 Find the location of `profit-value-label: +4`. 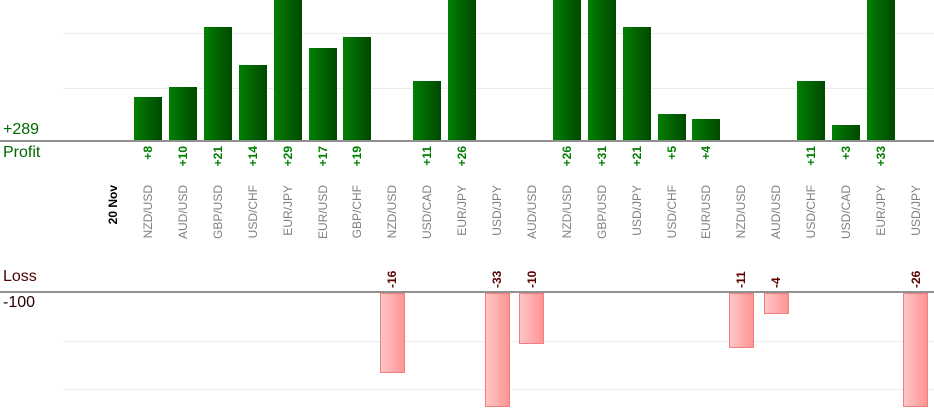

profit-value-label: +4 is located at coordinates (706, 153).